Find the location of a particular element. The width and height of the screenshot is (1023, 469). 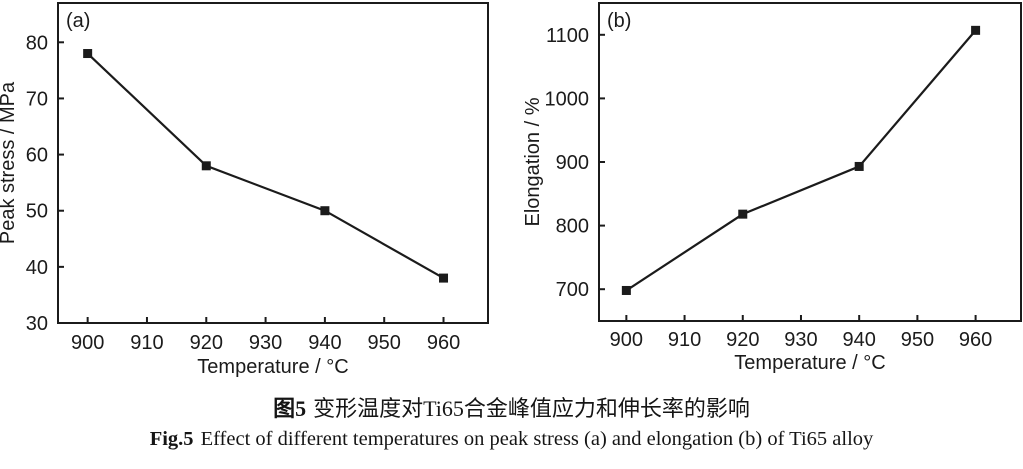

y-tick-label: 30 is located at coordinates (37, 324).